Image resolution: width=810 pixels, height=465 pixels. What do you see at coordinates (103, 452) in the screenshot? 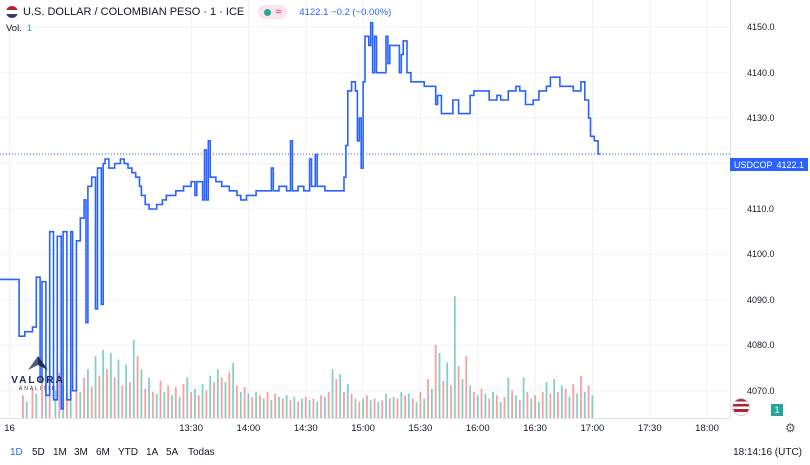
I see `timeframe-button-6m: 6M` at bounding box center [103, 452].